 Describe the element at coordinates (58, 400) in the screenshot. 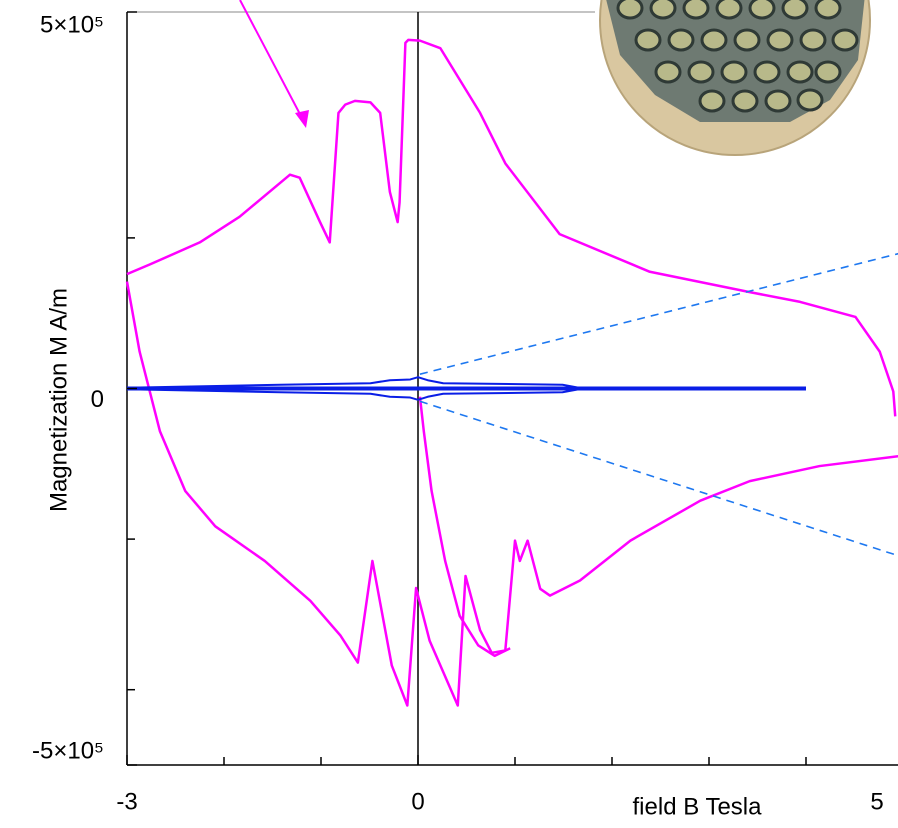

I see `y-axis-label: Magnetization M A/m` at that location.